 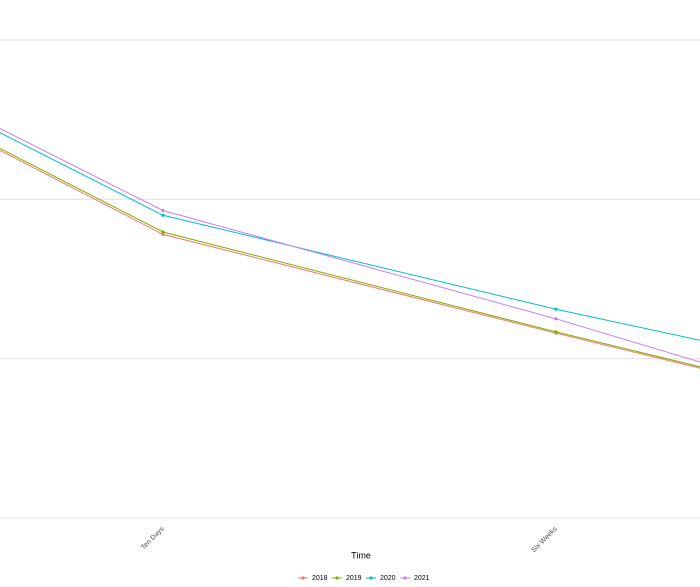 I want to click on legend-label: 2020, so click(x=388, y=578).